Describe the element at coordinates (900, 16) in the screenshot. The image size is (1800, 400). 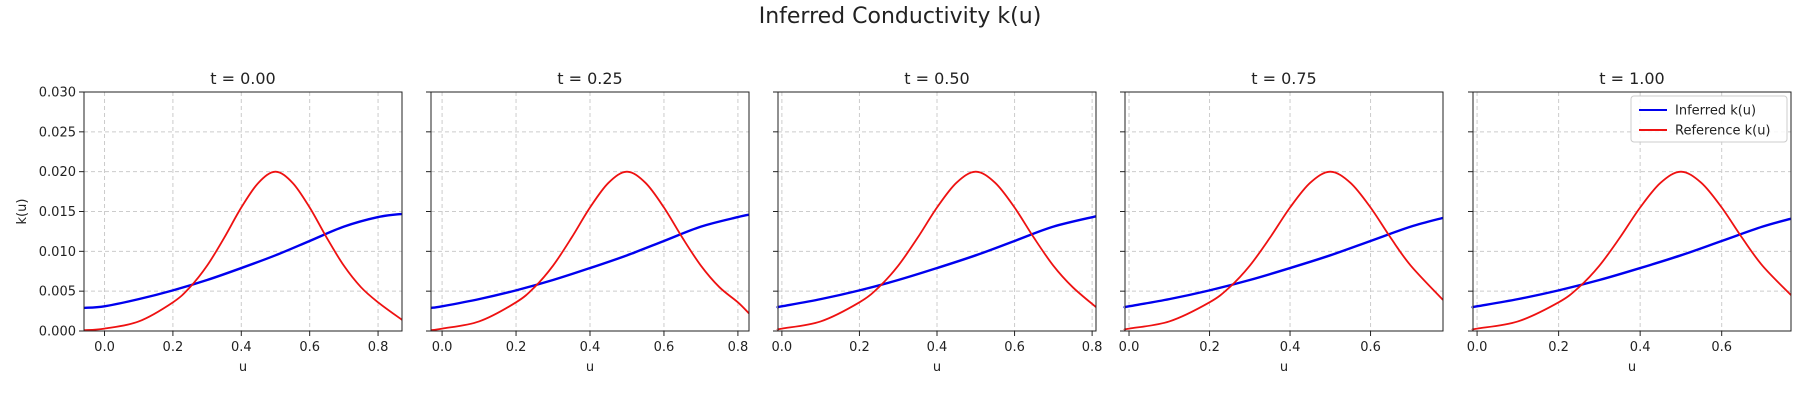
I see `figure-title: Inferred Conductivity k(u)` at that location.